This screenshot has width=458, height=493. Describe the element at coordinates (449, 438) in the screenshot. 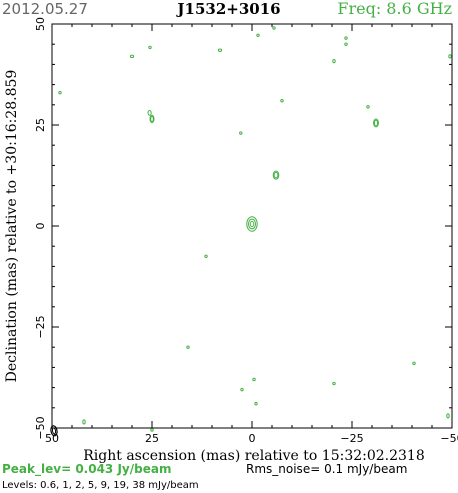

I see `x-tick-label: −50` at that location.